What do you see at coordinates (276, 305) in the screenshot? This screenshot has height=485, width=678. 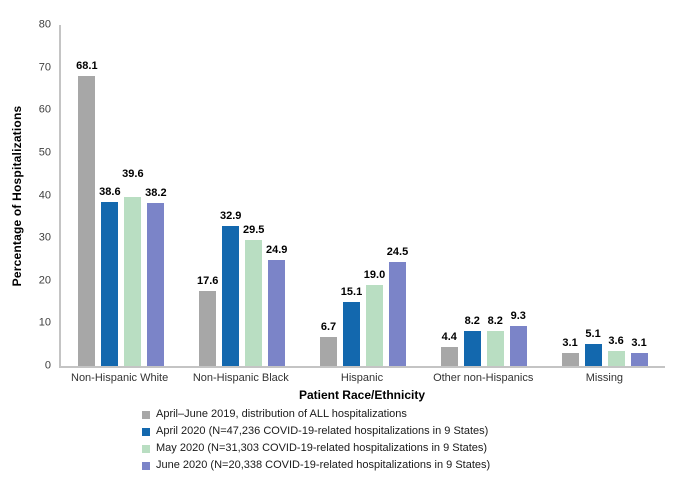 I see `bar: 24.9` at bounding box center [276, 305].